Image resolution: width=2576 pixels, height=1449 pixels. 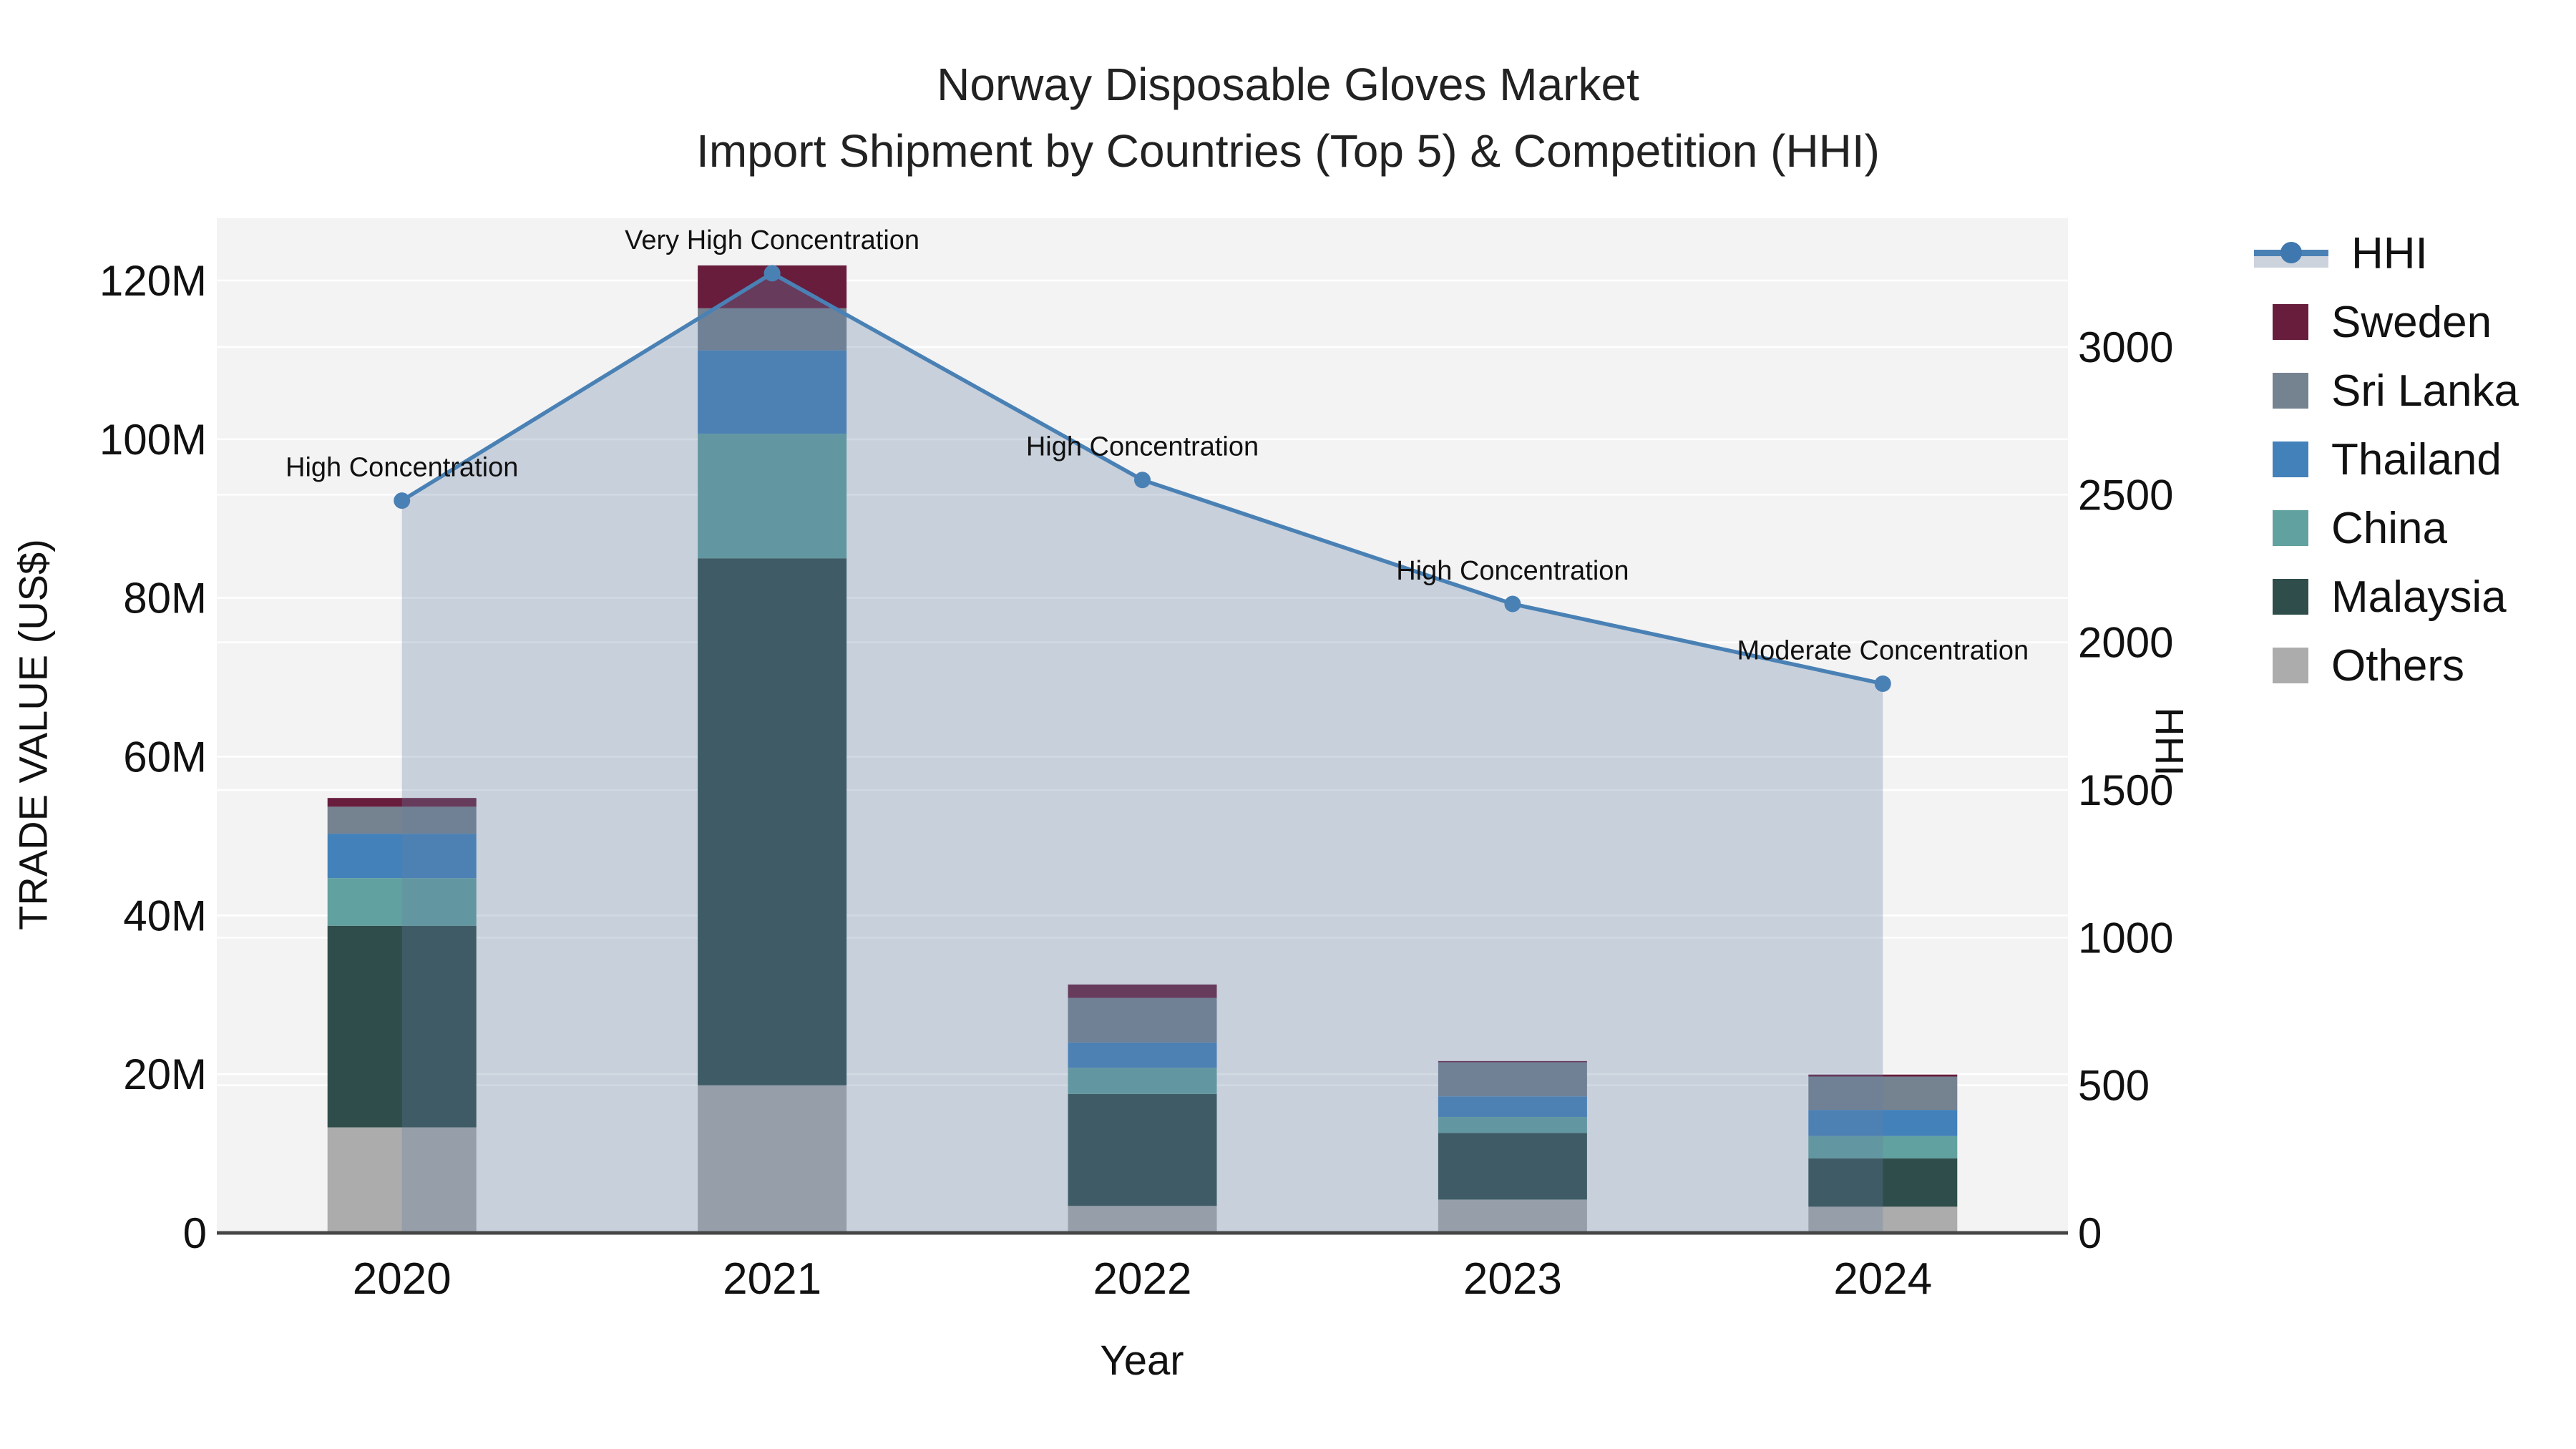 What do you see at coordinates (1142, 1279) in the screenshot?
I see `x-tick-label: 2022` at bounding box center [1142, 1279].